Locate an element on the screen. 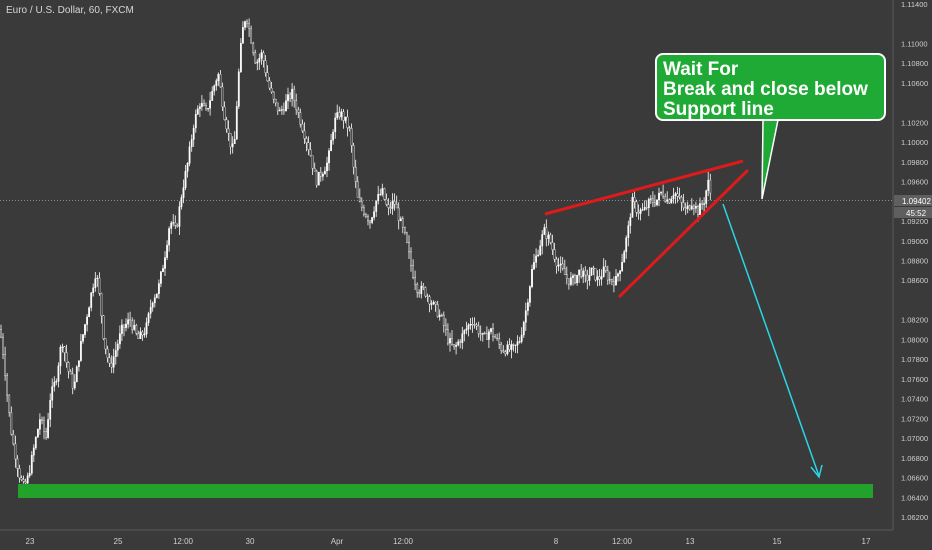  price-tick-label: 1.09000 is located at coordinates (914, 241).